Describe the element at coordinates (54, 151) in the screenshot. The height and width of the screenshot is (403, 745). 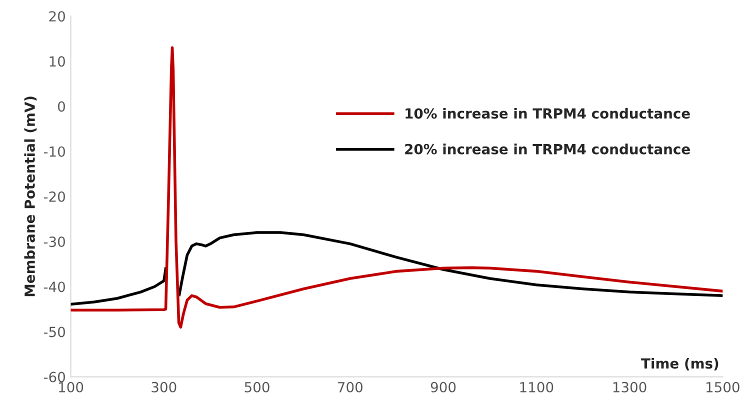
I see `y-tick-label: -10` at that location.